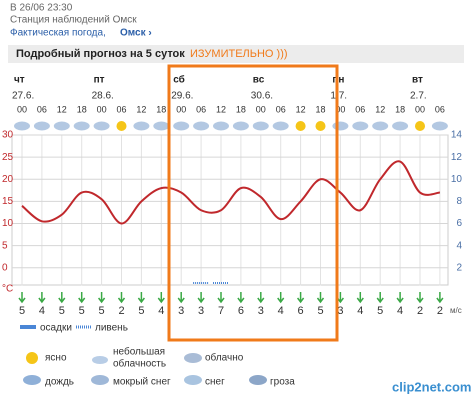  What do you see at coordinates (459, 267) in the screenshot?
I see `y2-tick-label: 2` at bounding box center [459, 267].